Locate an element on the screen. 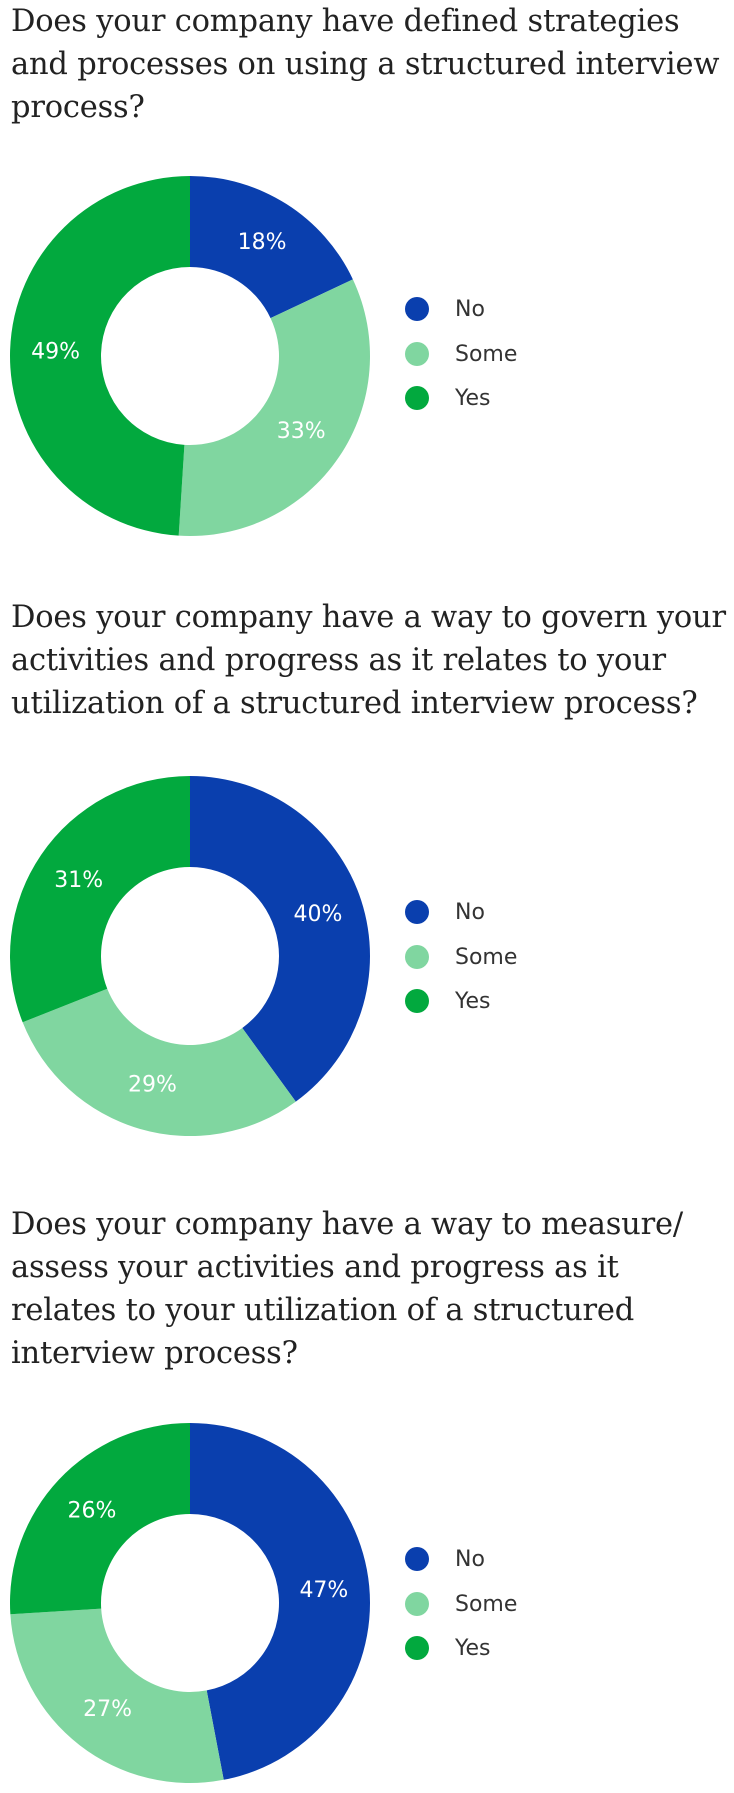 Image resolution: width=734 pixels, height=1793 pixels. chart-3-donut: 47% 27% 26% is located at coordinates (189, 1603).